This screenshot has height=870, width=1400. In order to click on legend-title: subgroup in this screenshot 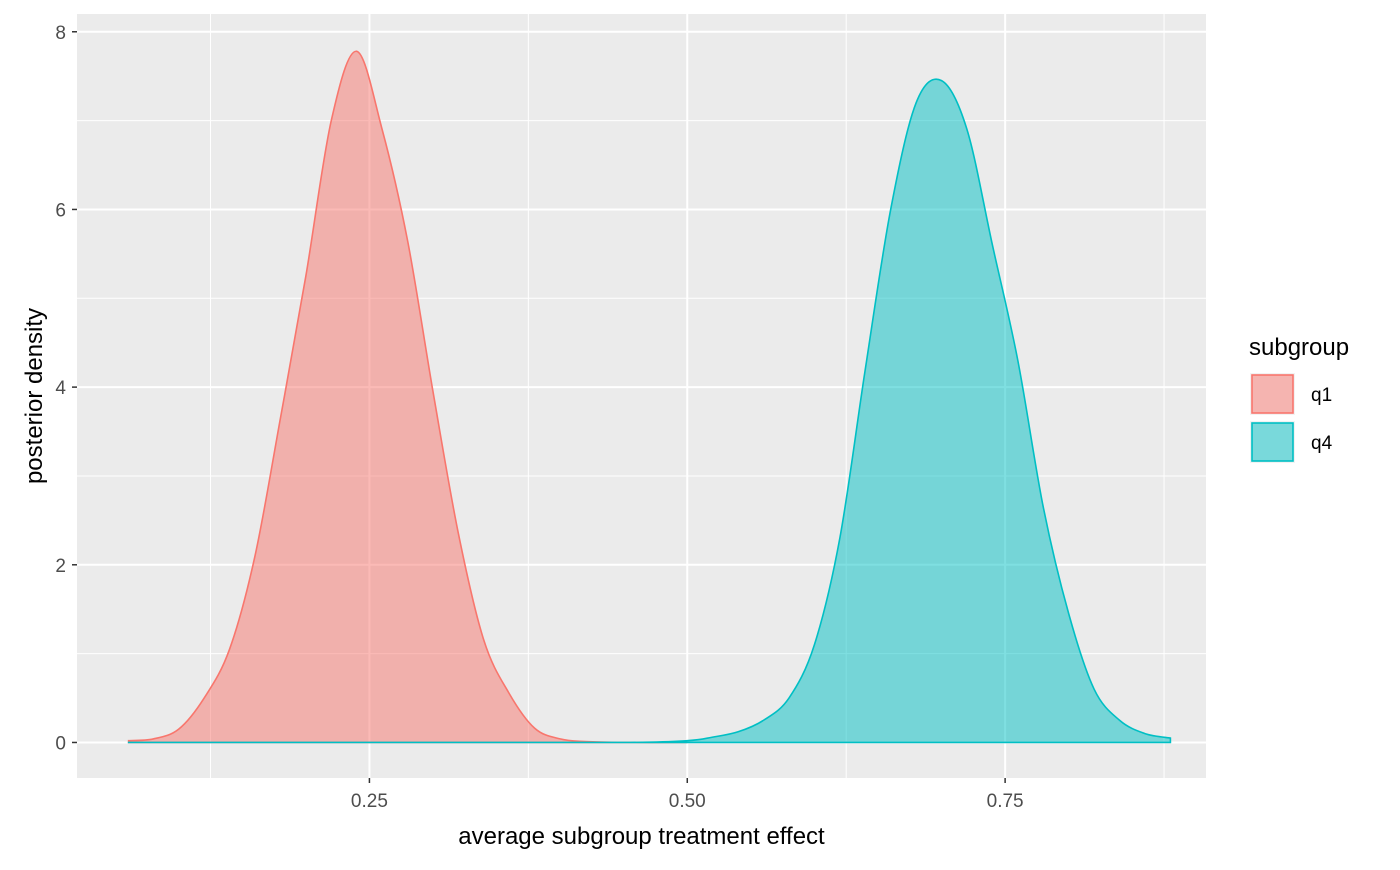, I will do `click(1299, 347)`.